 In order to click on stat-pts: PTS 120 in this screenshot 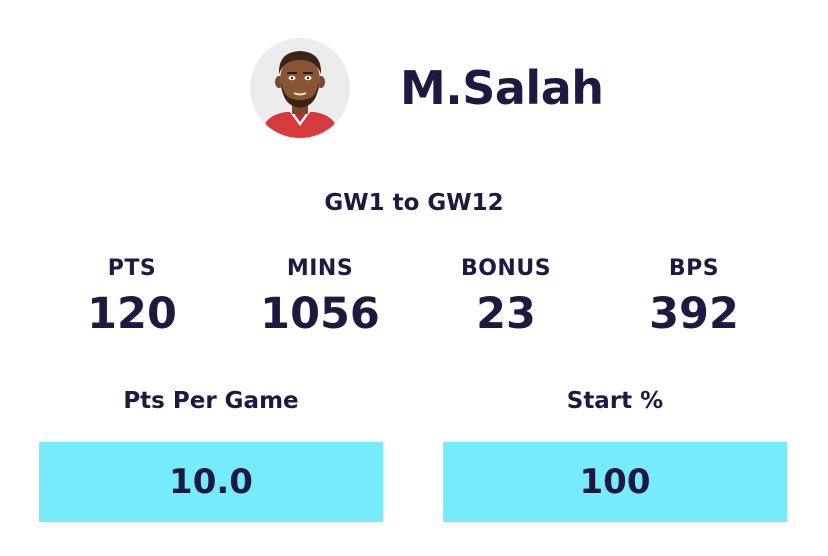, I will do `click(132, 298)`.